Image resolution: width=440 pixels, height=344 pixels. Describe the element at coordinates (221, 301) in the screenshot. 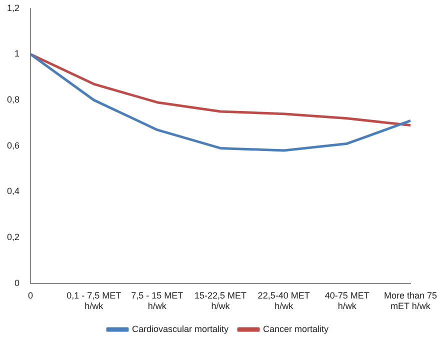

I see `x-tick-label: 15-22,5 MET h/wk` at that location.